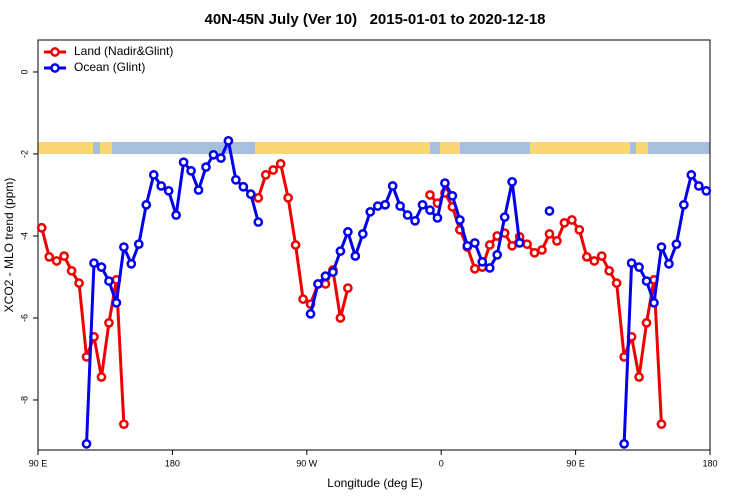 The width and height of the screenshot is (750, 500). I want to click on legend-marker, so click(55, 68).